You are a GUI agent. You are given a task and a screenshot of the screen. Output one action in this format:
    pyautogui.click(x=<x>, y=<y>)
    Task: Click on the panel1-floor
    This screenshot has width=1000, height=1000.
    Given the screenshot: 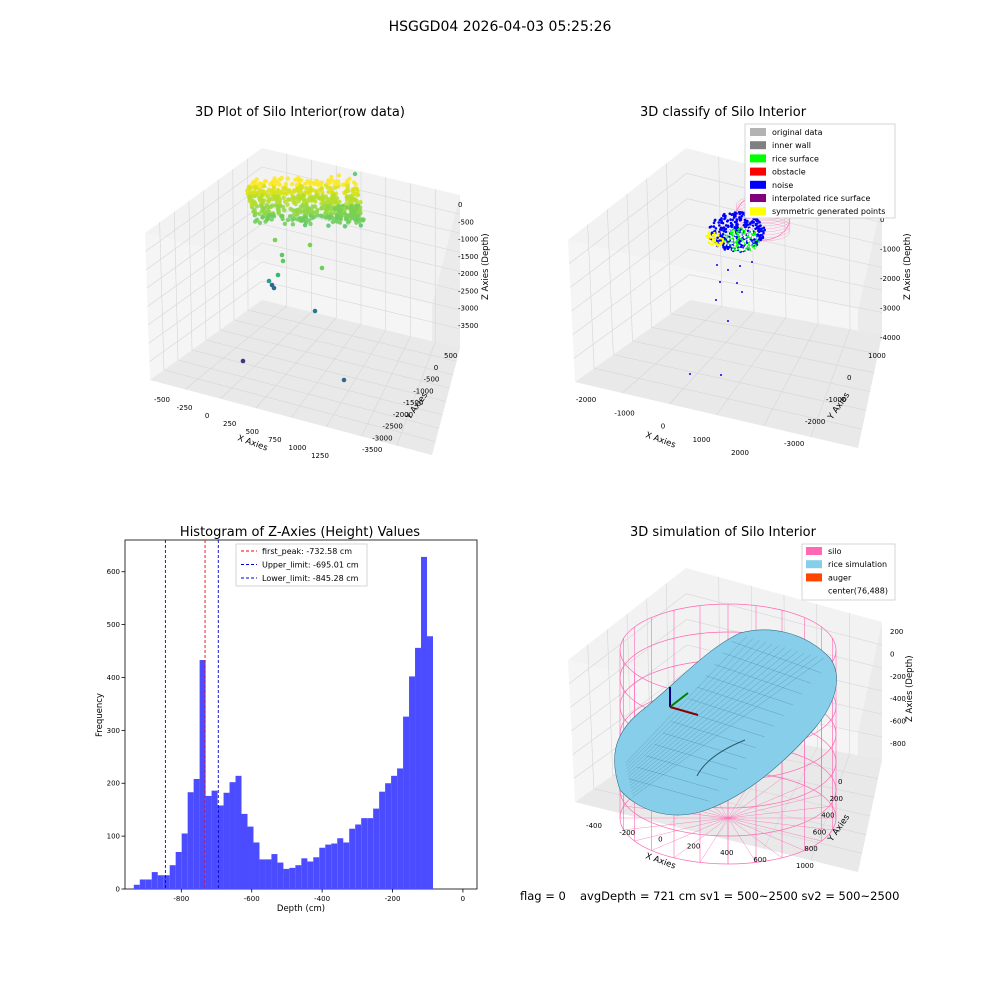 What is the action you would take?
    pyautogui.click(x=305, y=377)
    